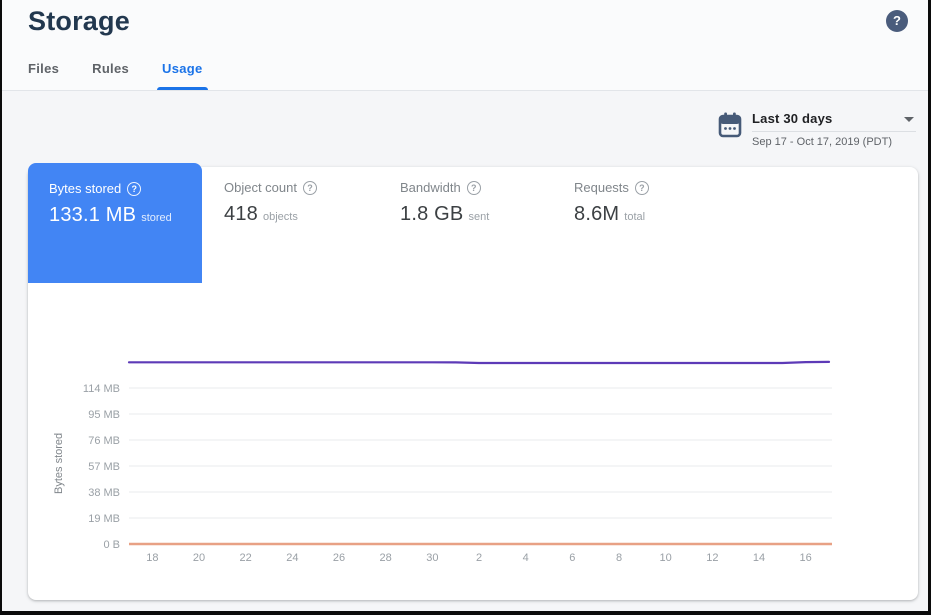 This screenshot has width=931, height=615. What do you see at coordinates (79, 21) in the screenshot?
I see `page-title: Storage` at bounding box center [79, 21].